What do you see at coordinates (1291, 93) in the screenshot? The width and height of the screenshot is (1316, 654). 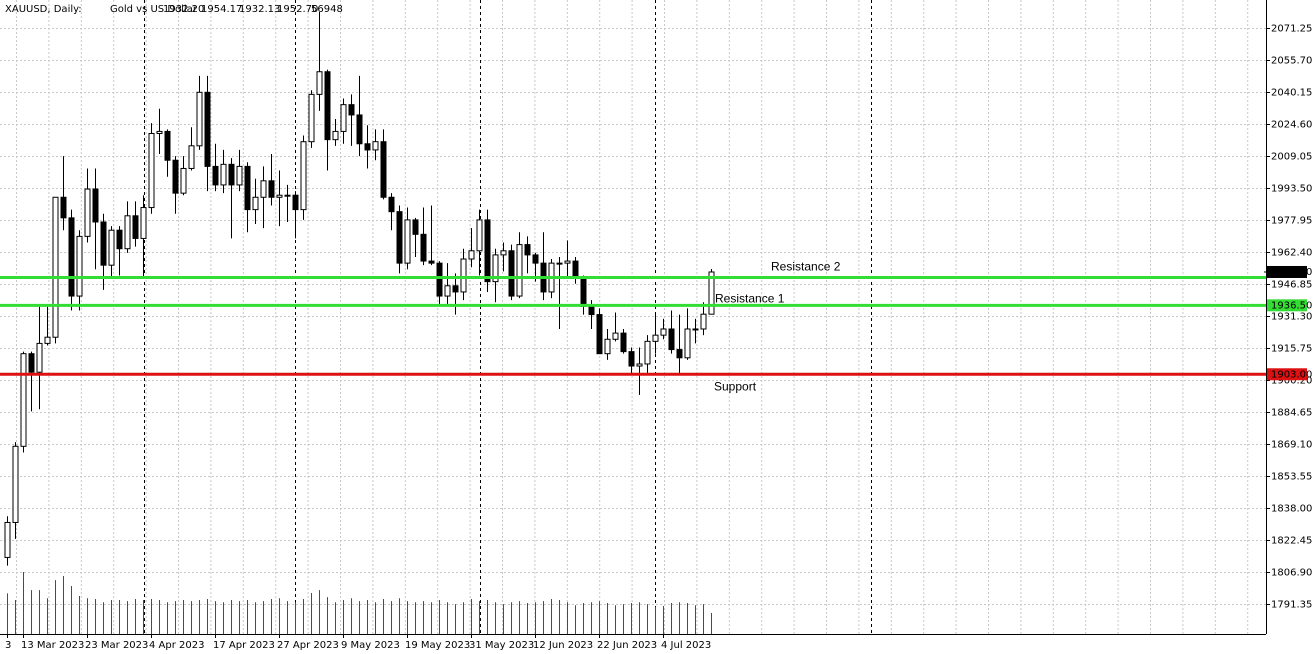 I see `y-tick-label: 2040.15` at bounding box center [1291, 93].